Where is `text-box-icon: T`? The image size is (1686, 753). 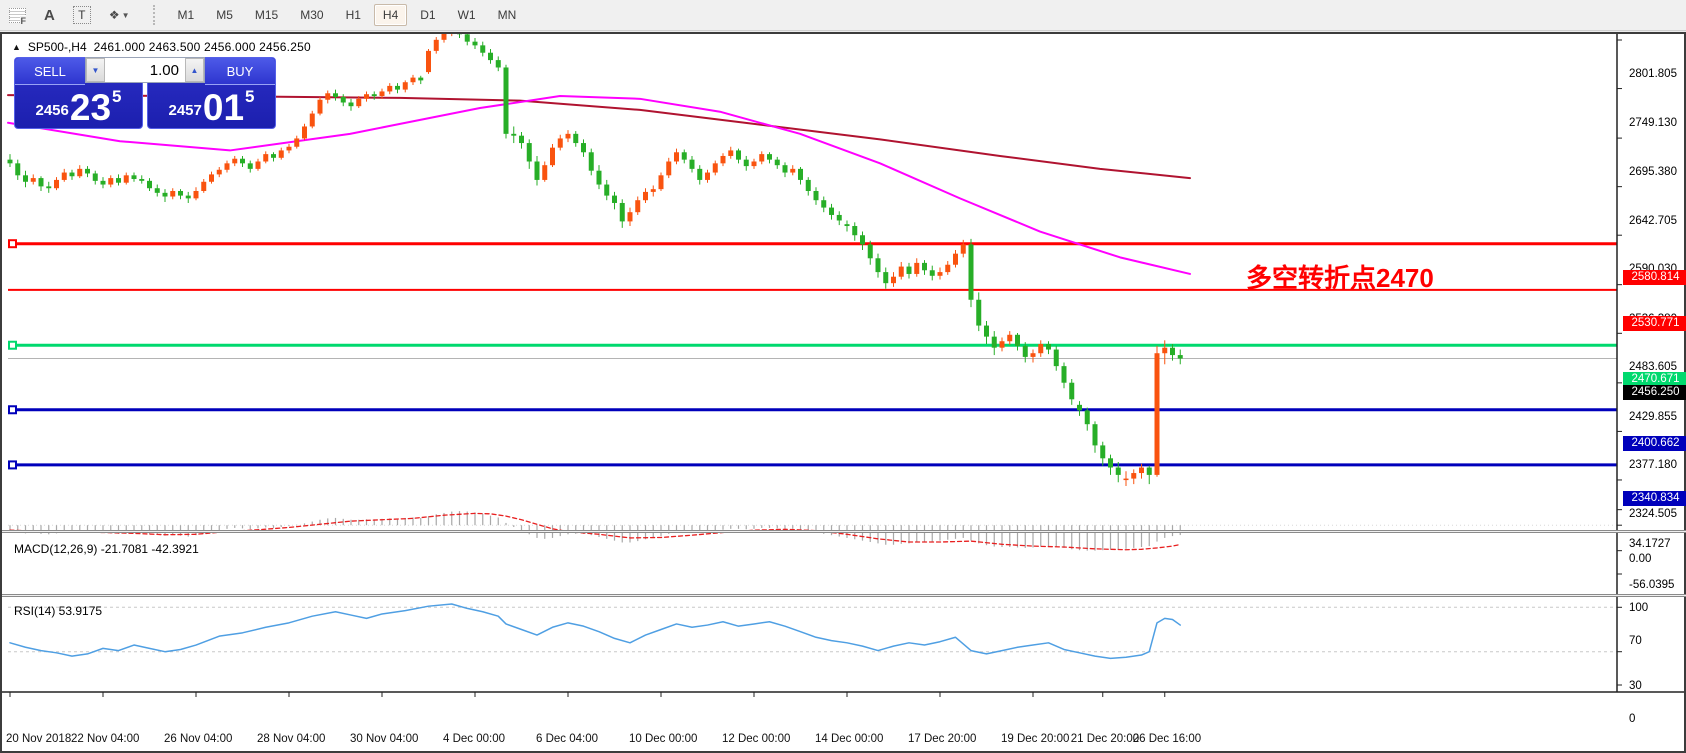
text-box-icon: T is located at coordinates (81, 15).